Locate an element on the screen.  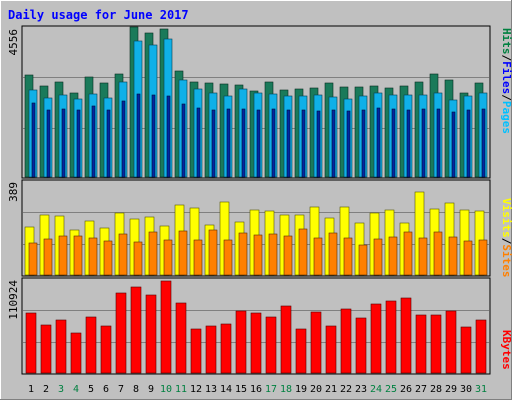
legend-hits-files-pages: Hits/Files/Pages is located at coordinates (506, 81).